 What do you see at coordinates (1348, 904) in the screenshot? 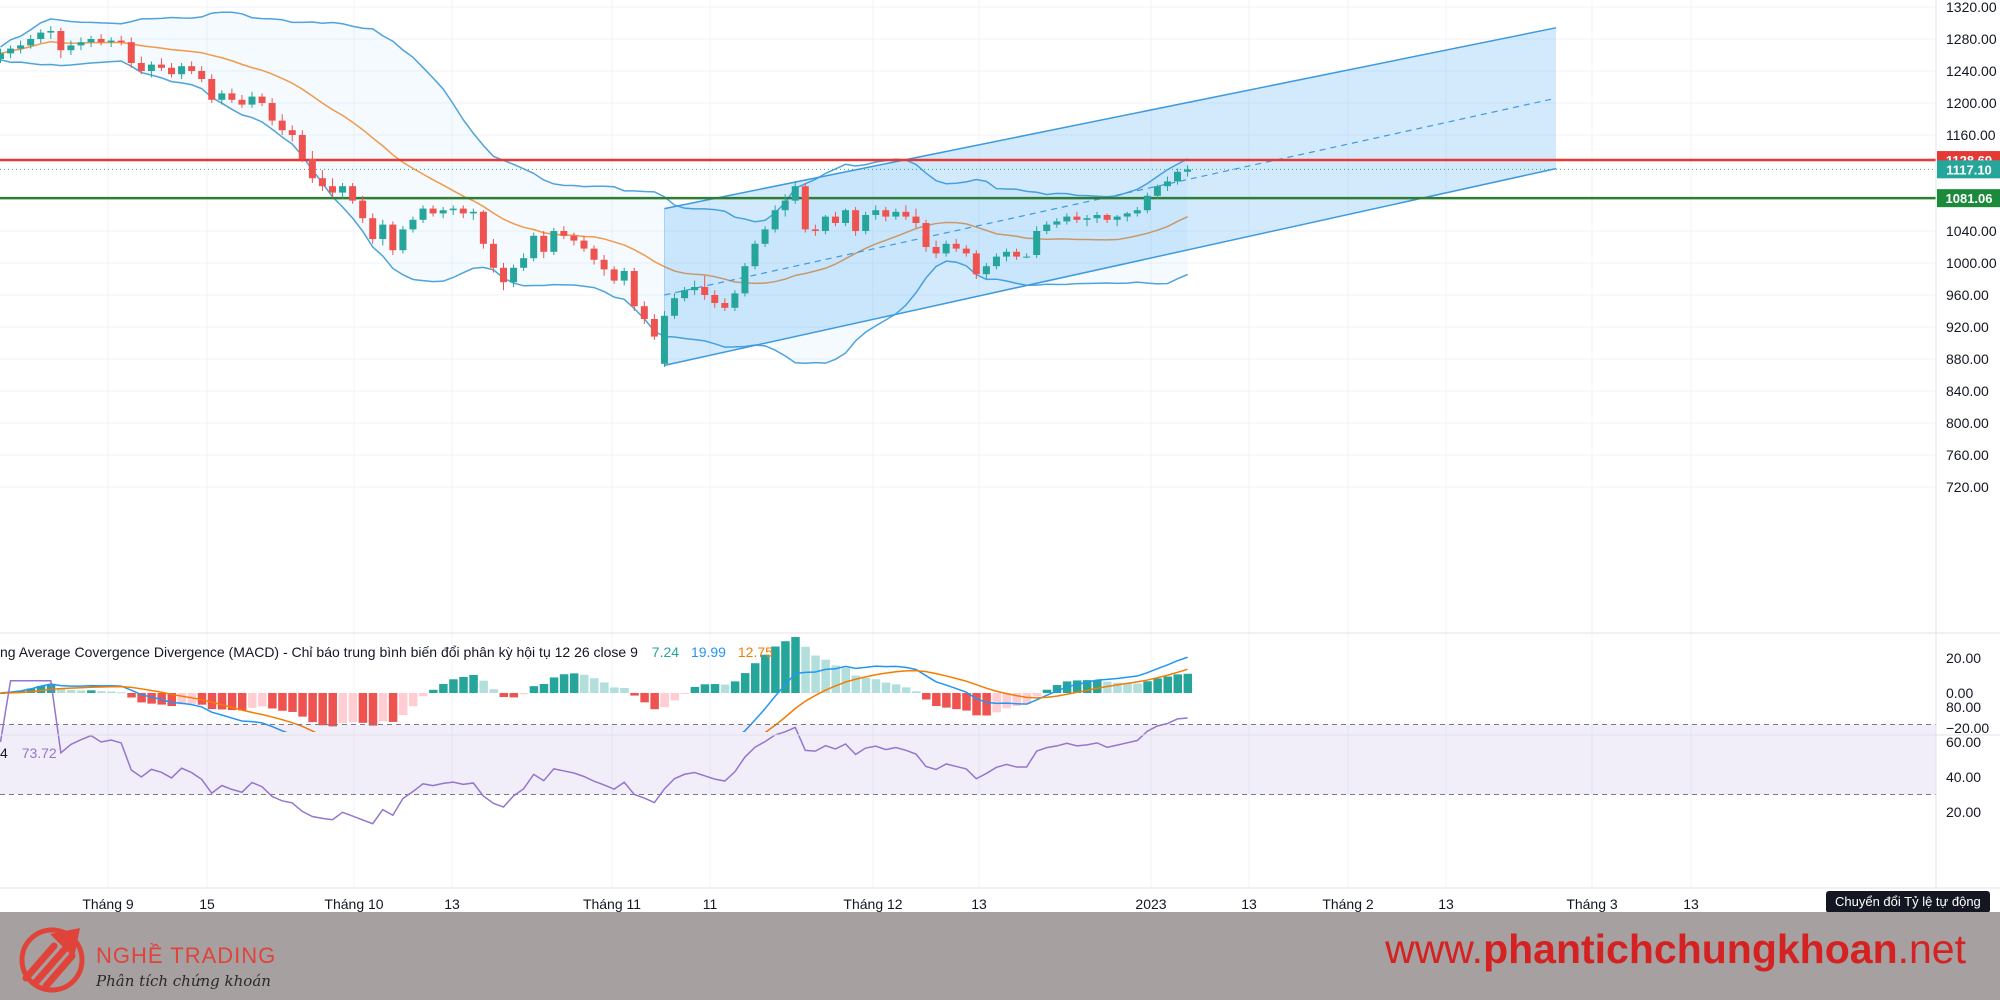
I see `time-tick-label: Tháng 2` at bounding box center [1348, 904].